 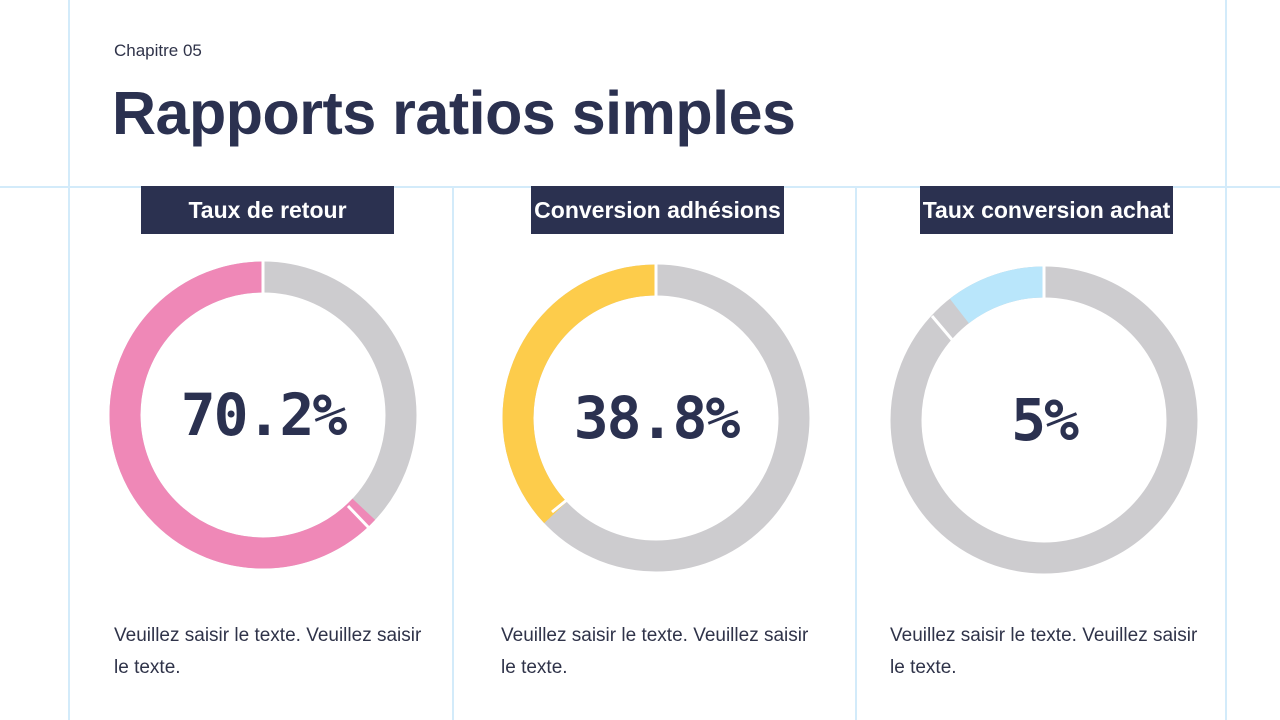 I want to click on donut-chart-taux-conversion-achat: 5%, so click(x=1044, y=420).